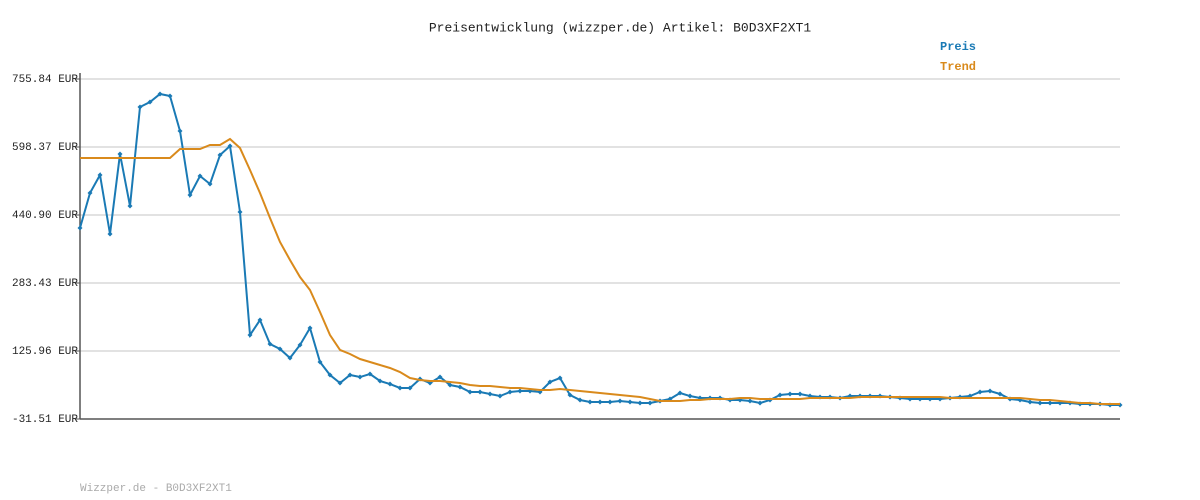 This screenshot has width=1200, height=500. What do you see at coordinates (45, 216) in the screenshot?
I see `y-tick-label: 440.90 EUR` at bounding box center [45, 216].